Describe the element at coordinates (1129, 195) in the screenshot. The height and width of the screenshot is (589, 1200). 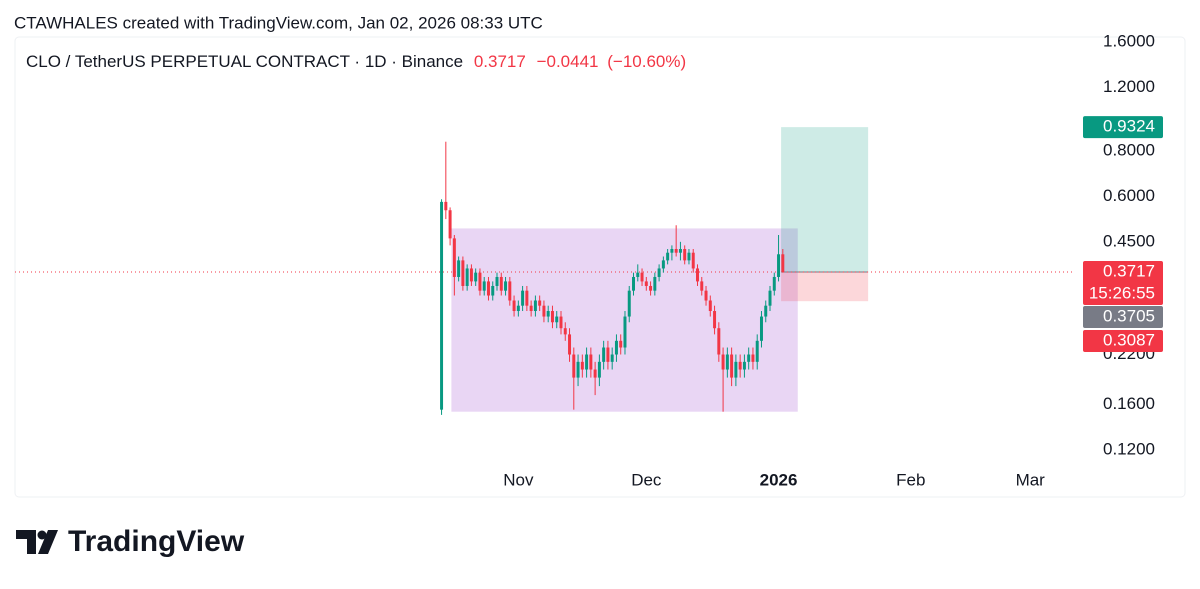
I see `y-tick-label: 0.6000` at that location.